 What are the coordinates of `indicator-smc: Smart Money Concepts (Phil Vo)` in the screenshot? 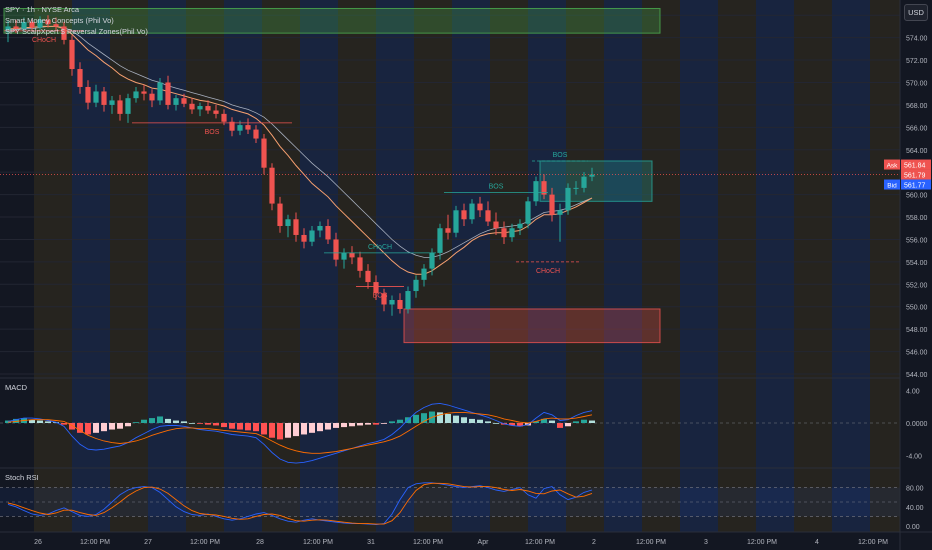 It's located at (59, 20).